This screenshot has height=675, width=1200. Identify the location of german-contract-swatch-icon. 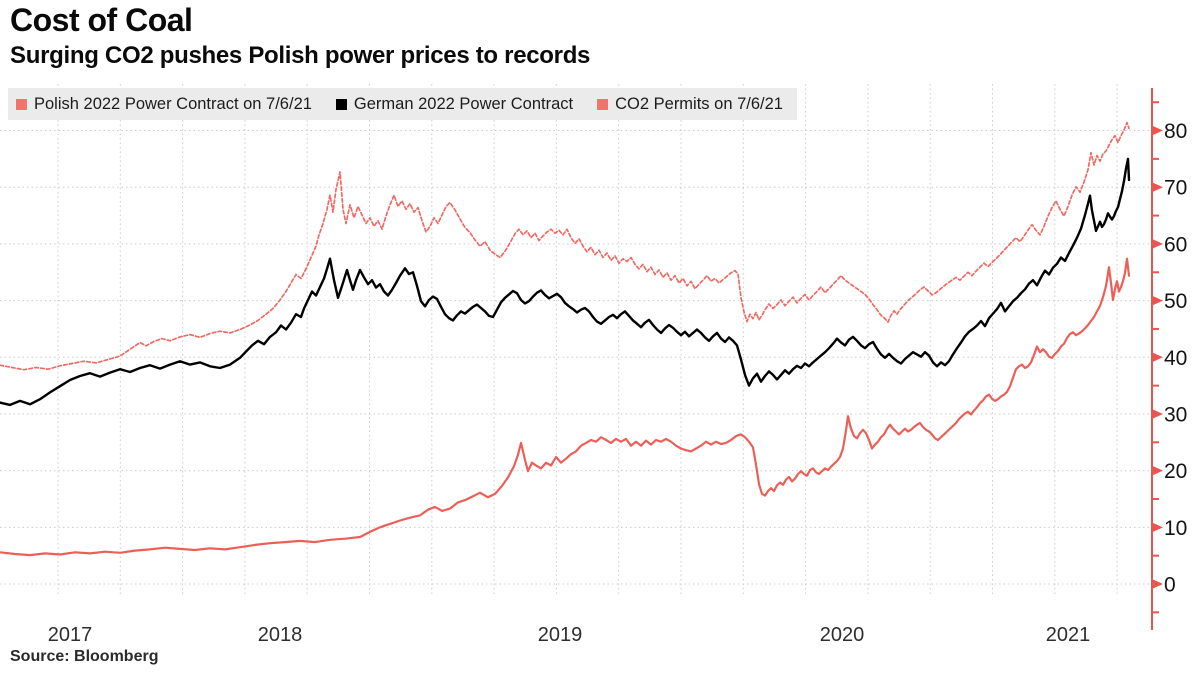
(341, 104).